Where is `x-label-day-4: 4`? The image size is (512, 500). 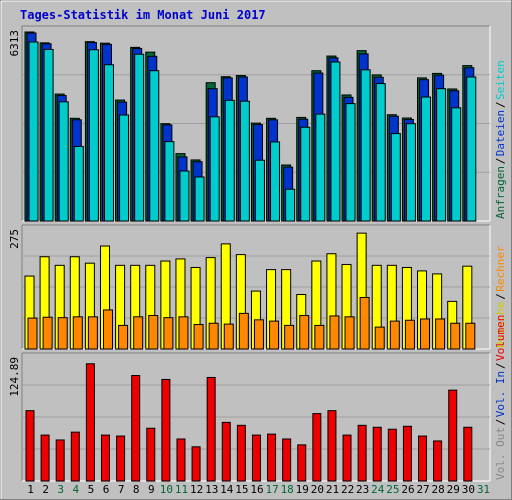 x-label-day-4: 4 is located at coordinates (76, 489).